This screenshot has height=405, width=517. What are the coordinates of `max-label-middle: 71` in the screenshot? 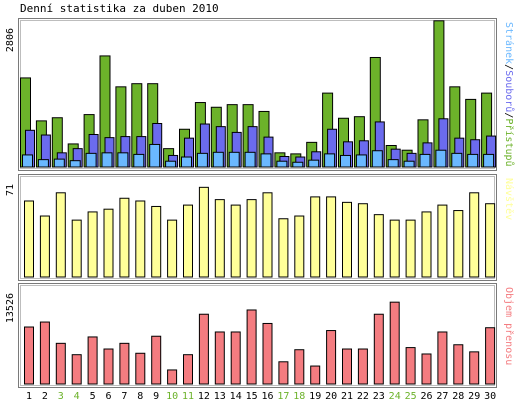 It's located at (10, 190).